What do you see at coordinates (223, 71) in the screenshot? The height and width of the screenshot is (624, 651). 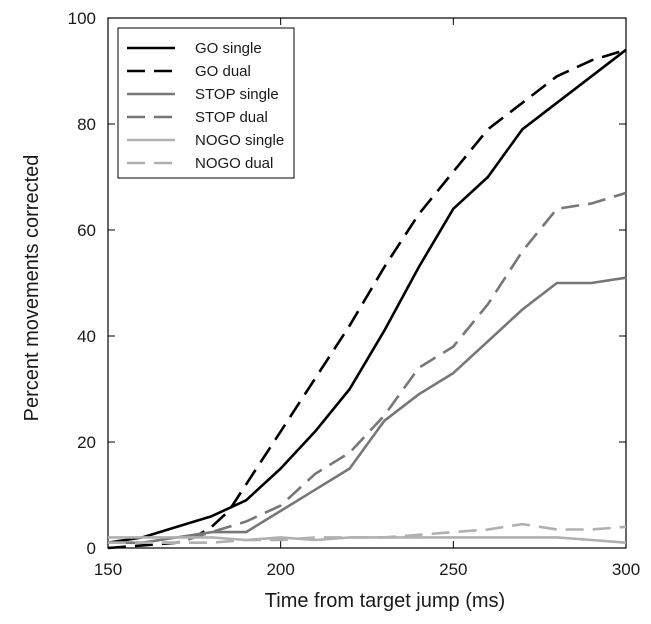 I see `legend-label: GO dual` at bounding box center [223, 71].